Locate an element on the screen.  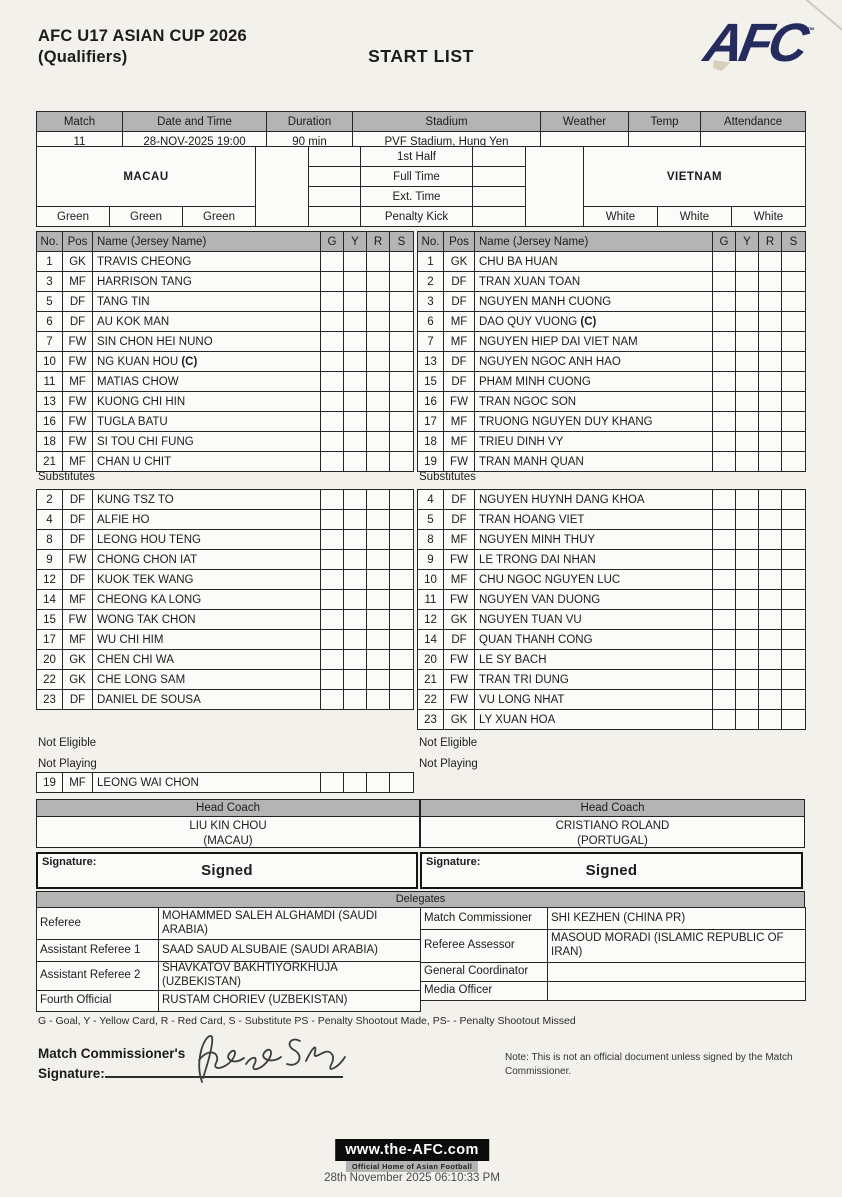
score-label-first-half: 1st Half is located at coordinates (416, 156).